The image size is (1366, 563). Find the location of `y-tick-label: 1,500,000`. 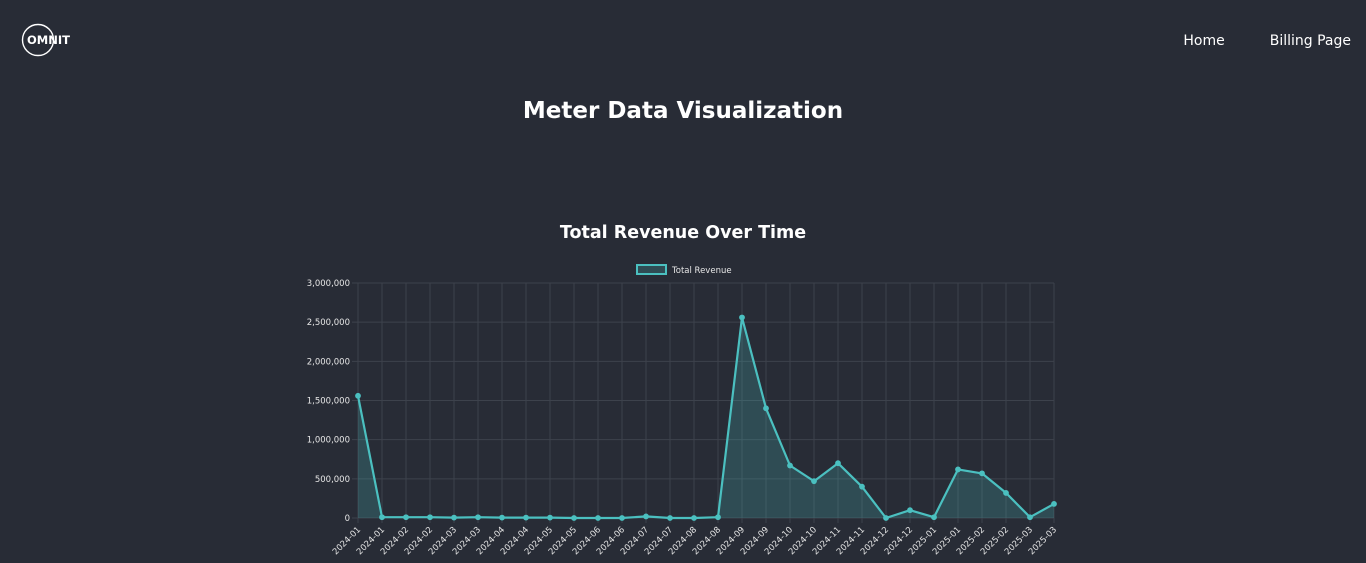

y-tick-label: 1,500,000 is located at coordinates (328, 402).